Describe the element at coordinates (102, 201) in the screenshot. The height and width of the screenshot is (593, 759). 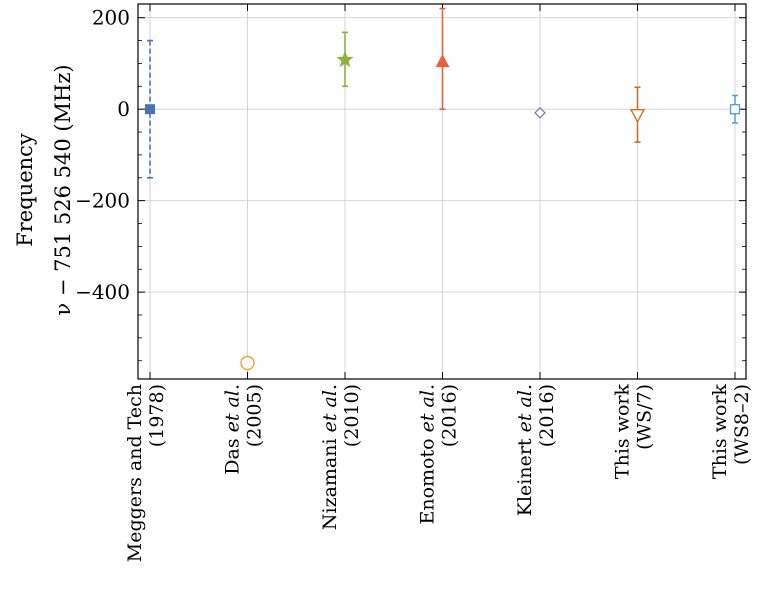
I see `y-tick-label: −200` at that location.